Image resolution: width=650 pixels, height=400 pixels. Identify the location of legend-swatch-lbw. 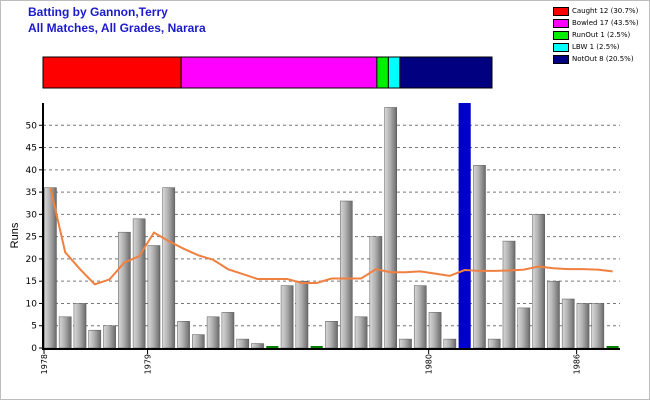
(561, 47).